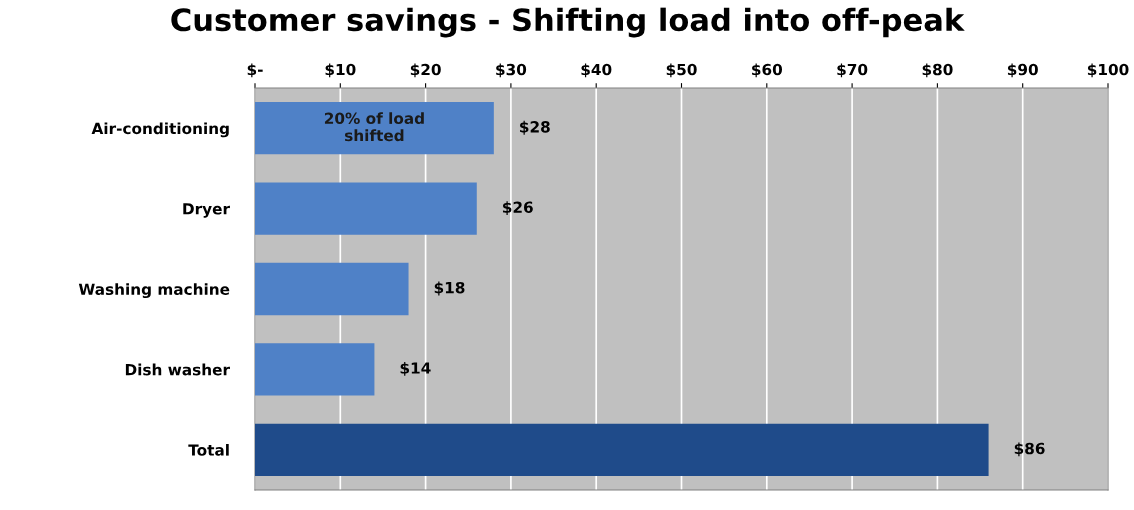 This screenshot has height=510, width=1134. I want to click on data-label: $28, so click(535, 127).